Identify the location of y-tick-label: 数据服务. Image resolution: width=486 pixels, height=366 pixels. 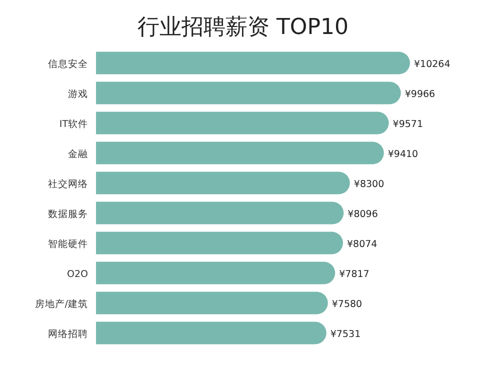
(68, 214).